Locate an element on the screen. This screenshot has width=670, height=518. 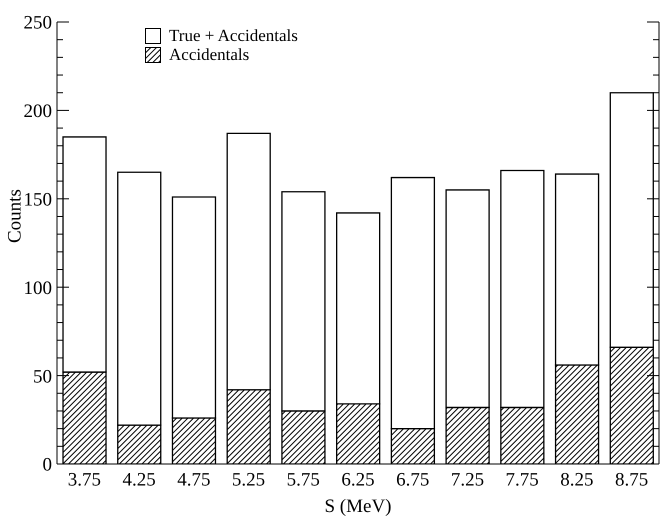
x-tick-label: 4.25 is located at coordinates (139, 479).